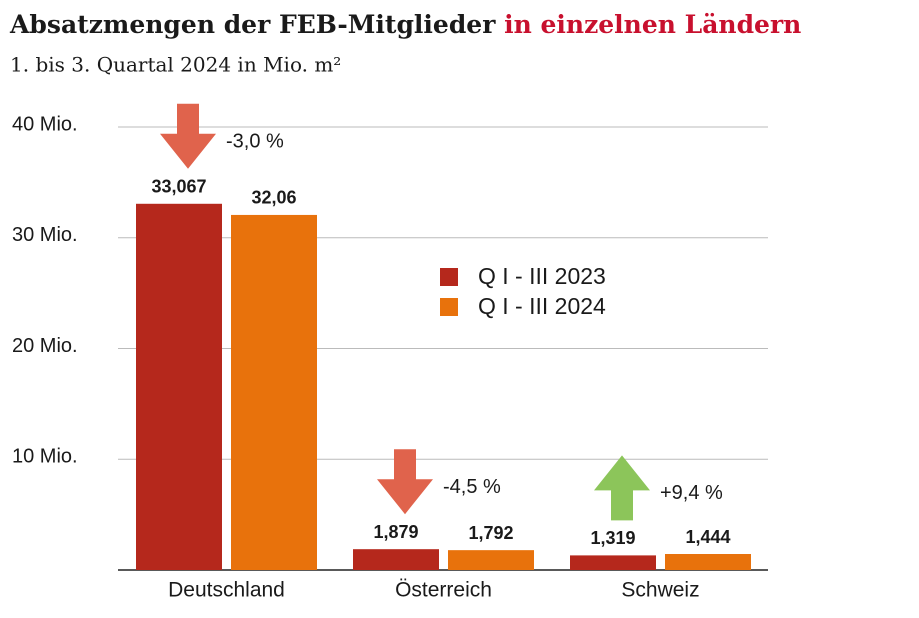 This screenshot has height=618, width=919. Describe the element at coordinates (691, 493) in the screenshot. I see `change-label: +9,4 %` at that location.